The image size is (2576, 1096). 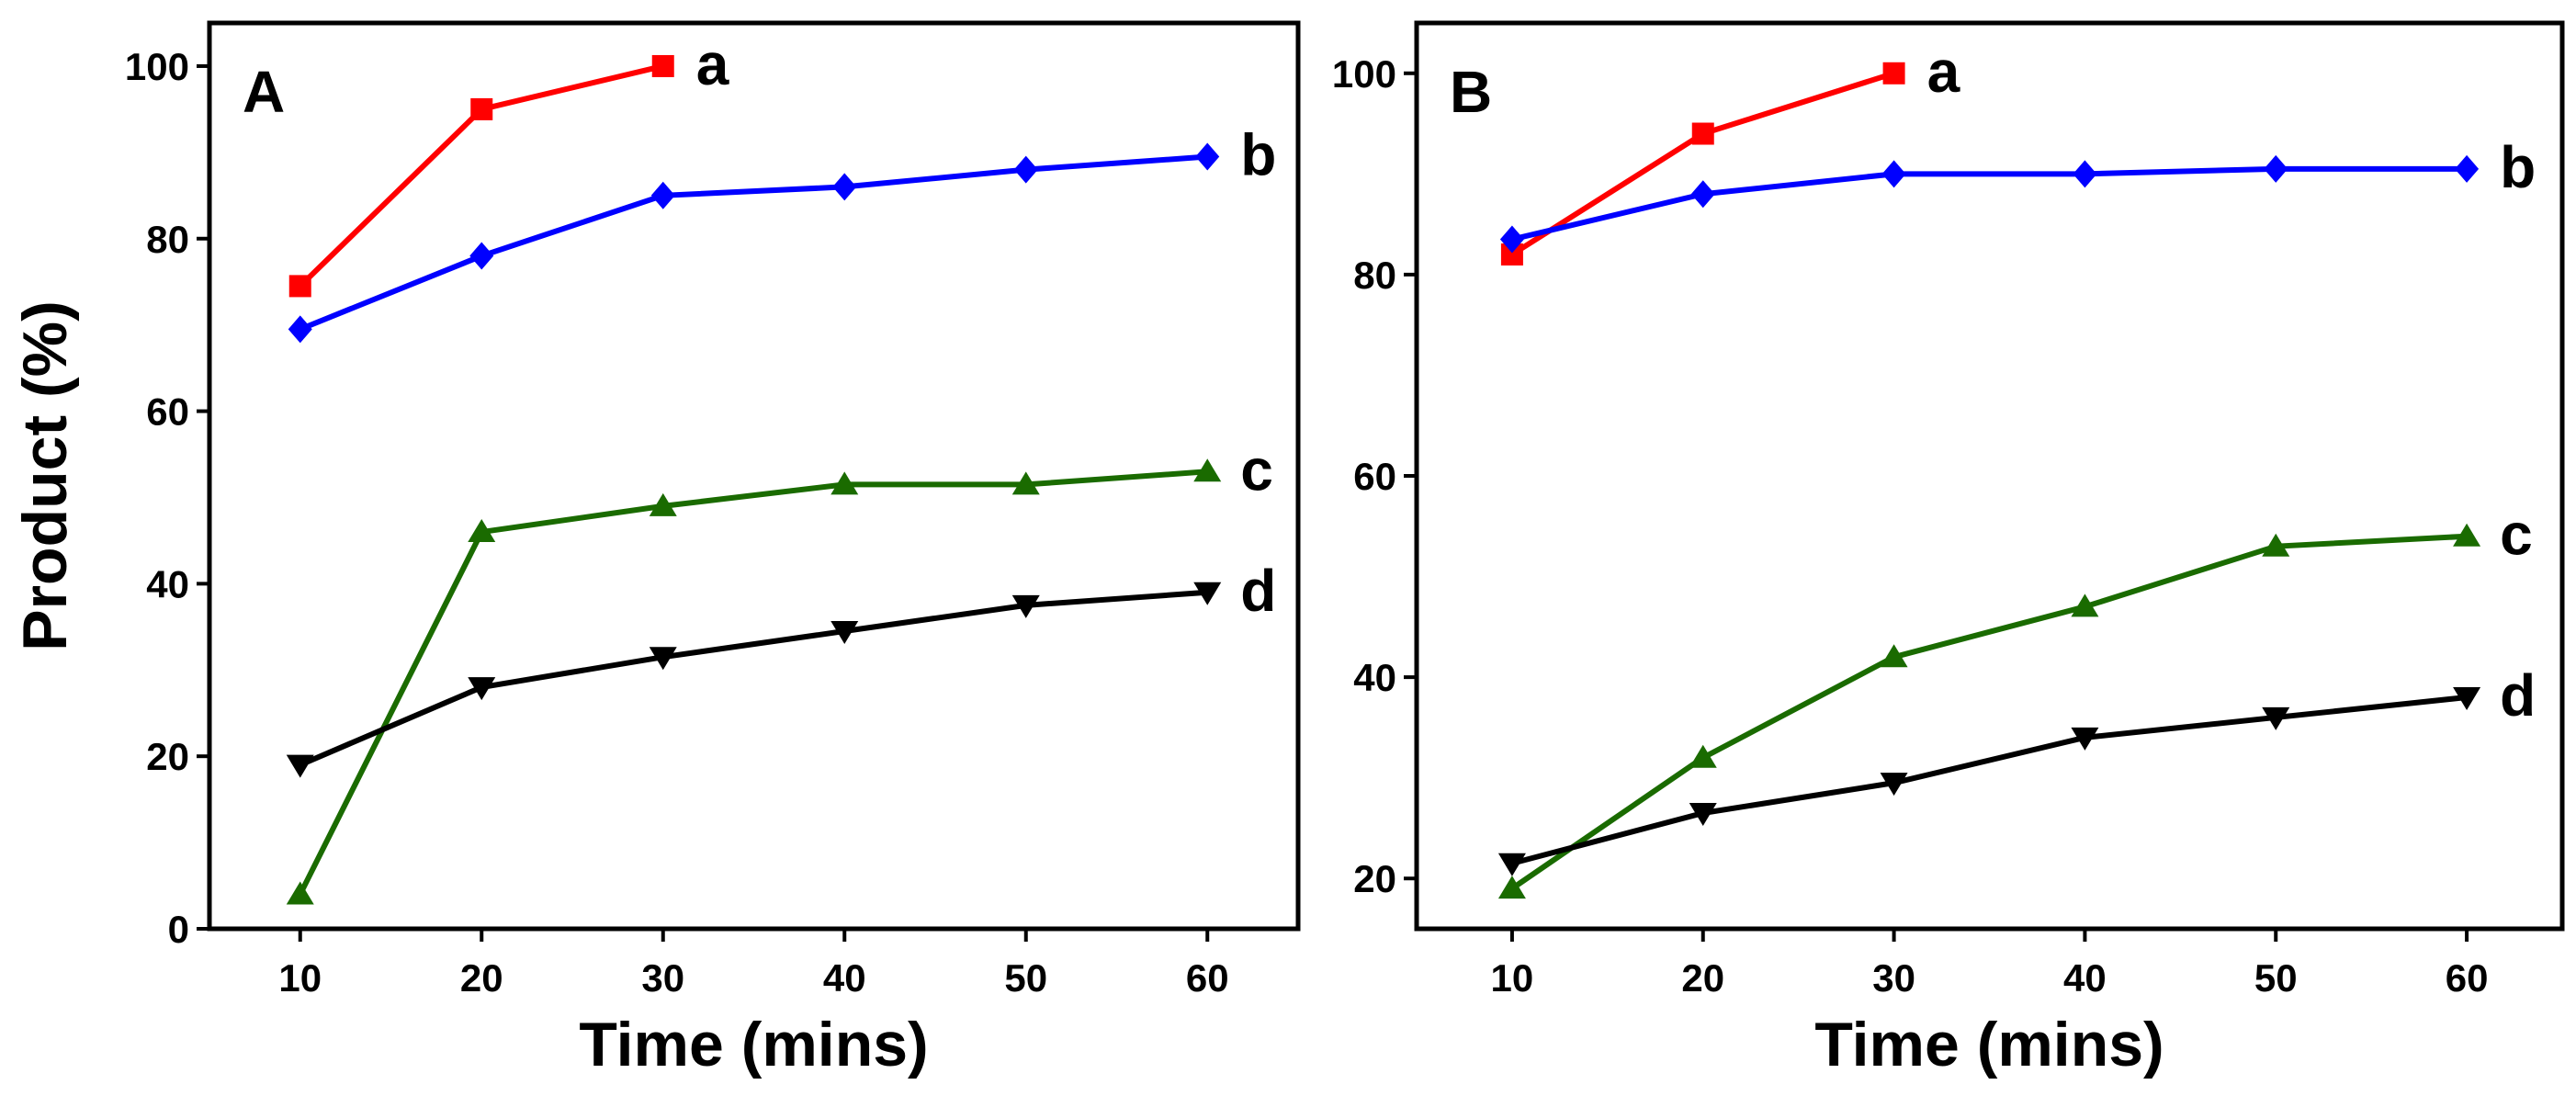 I want to click on panel-label: A, so click(x=264, y=92).